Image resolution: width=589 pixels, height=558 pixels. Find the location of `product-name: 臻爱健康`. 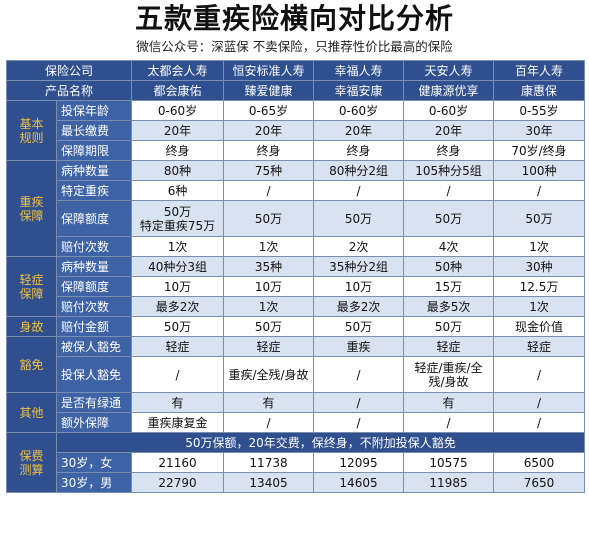

product-name: 臻爱健康 is located at coordinates (269, 90).